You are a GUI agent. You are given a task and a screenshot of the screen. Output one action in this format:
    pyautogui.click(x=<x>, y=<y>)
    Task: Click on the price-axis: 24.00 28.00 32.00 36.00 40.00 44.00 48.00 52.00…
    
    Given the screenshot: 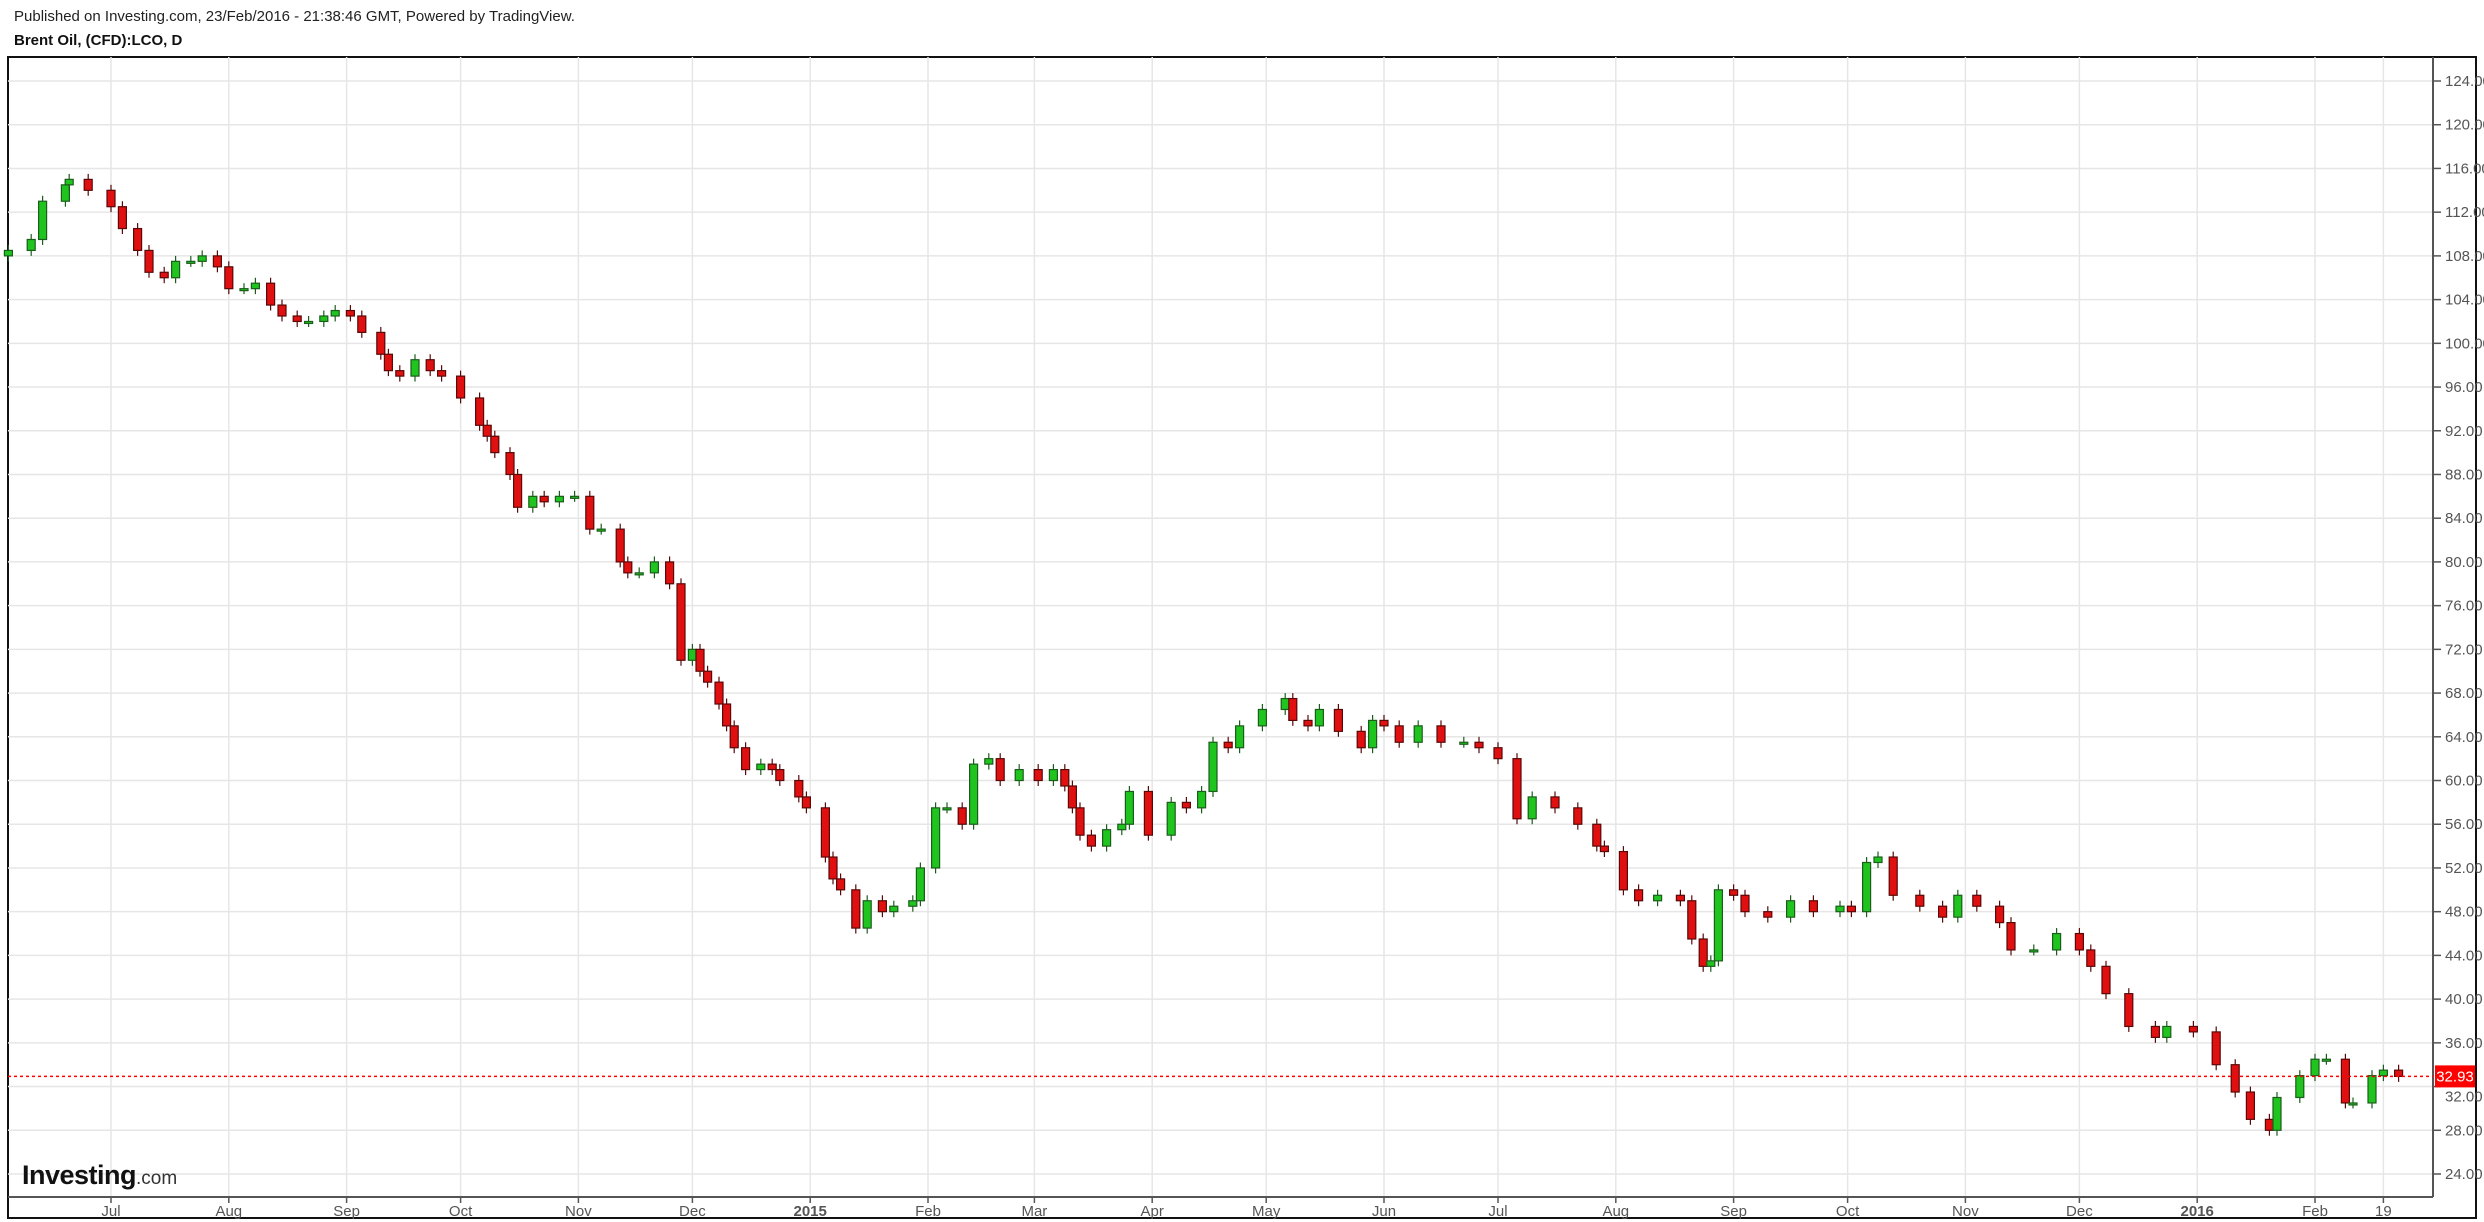 What is the action you would take?
    pyautogui.click(x=2458, y=628)
    